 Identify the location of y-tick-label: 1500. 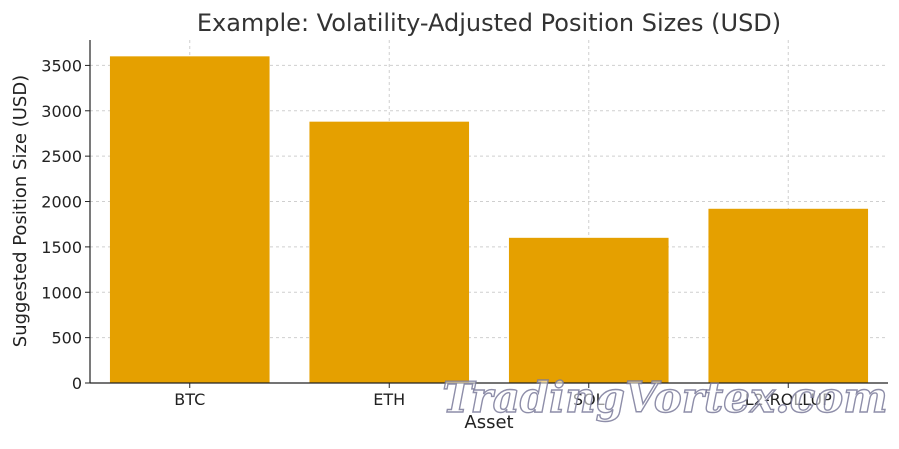
(61, 247).